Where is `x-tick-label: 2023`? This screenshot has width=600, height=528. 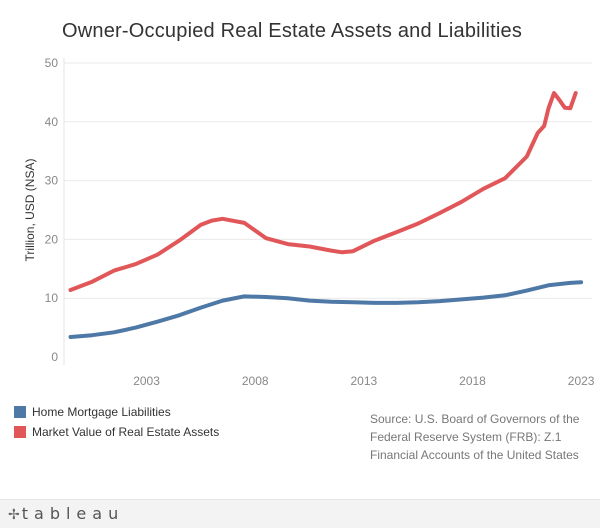
x-tick-label: 2023 is located at coordinates (581, 381).